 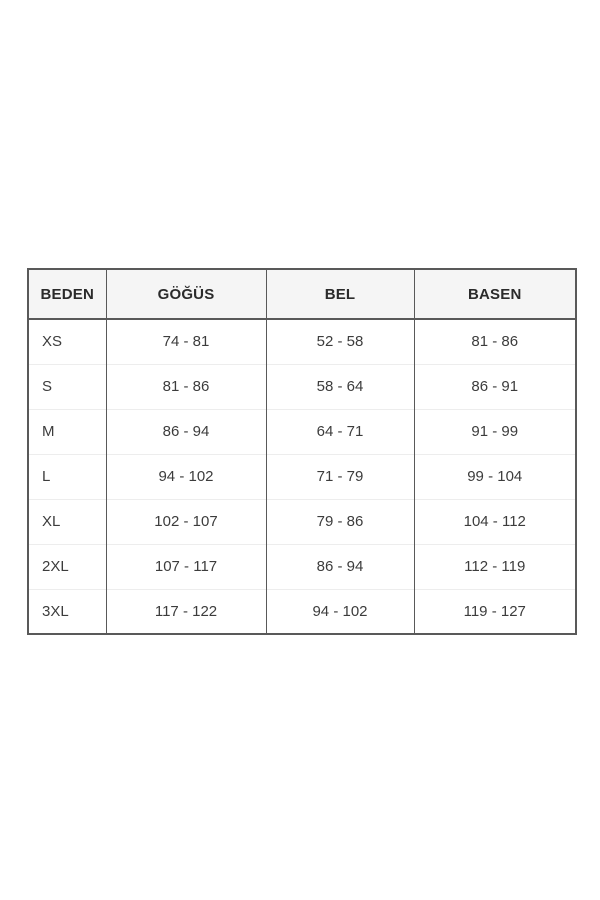 What do you see at coordinates (67, 611) in the screenshot?
I see `size-label-cell: 3XL` at bounding box center [67, 611].